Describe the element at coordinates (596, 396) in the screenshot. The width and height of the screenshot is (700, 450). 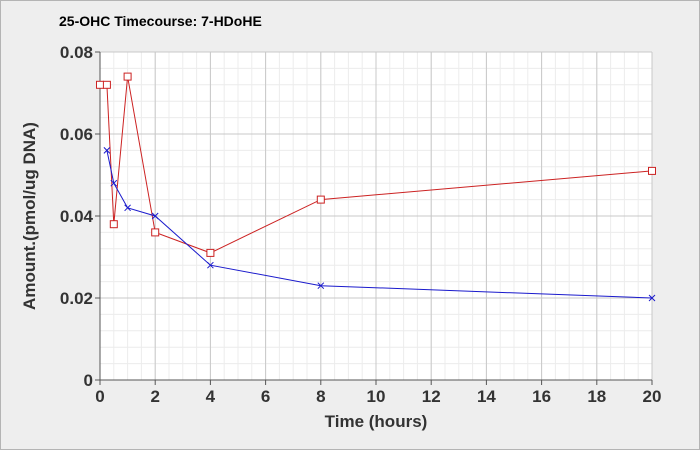
I see `x-tick-label: 18` at that location.